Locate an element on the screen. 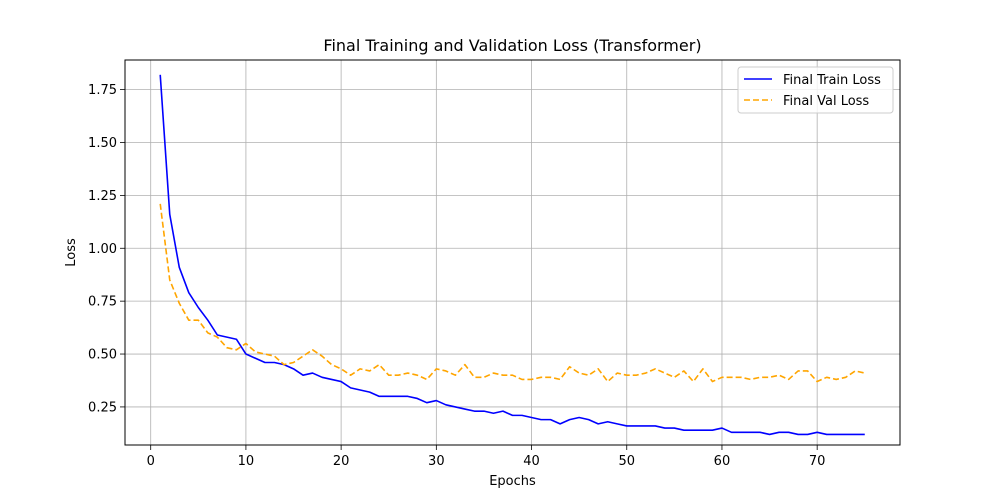  x-tick-label: 20 is located at coordinates (341, 461).